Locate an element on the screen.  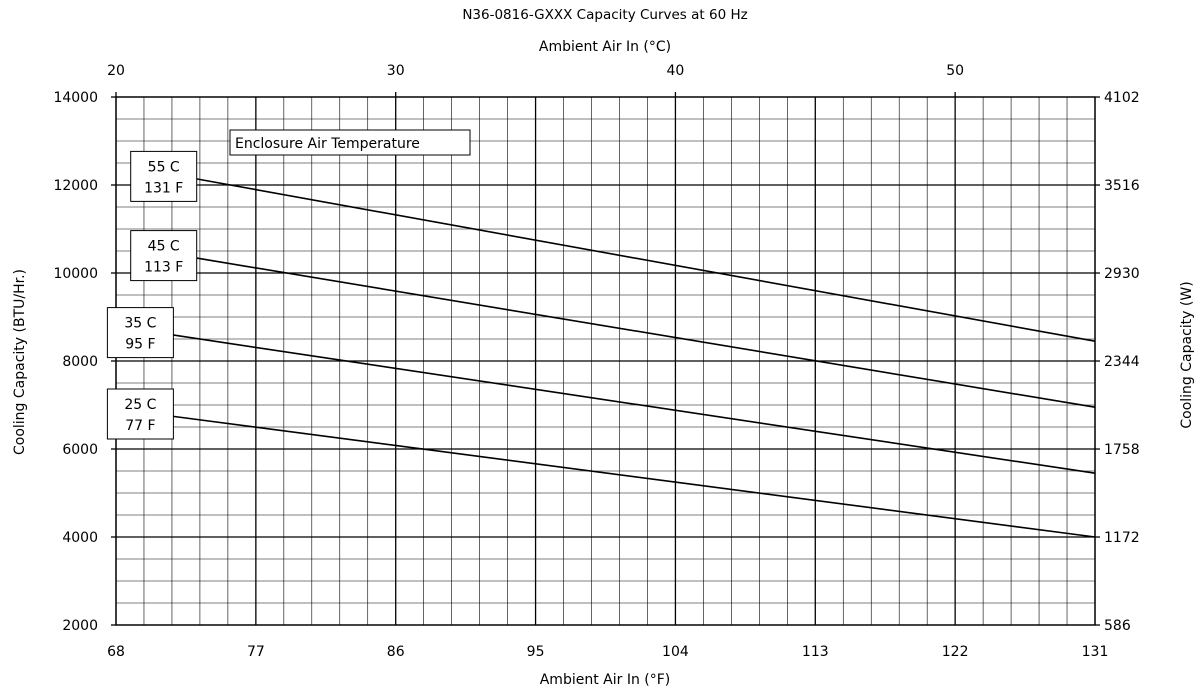
x-top-tick-label: 30 is located at coordinates (396, 71).